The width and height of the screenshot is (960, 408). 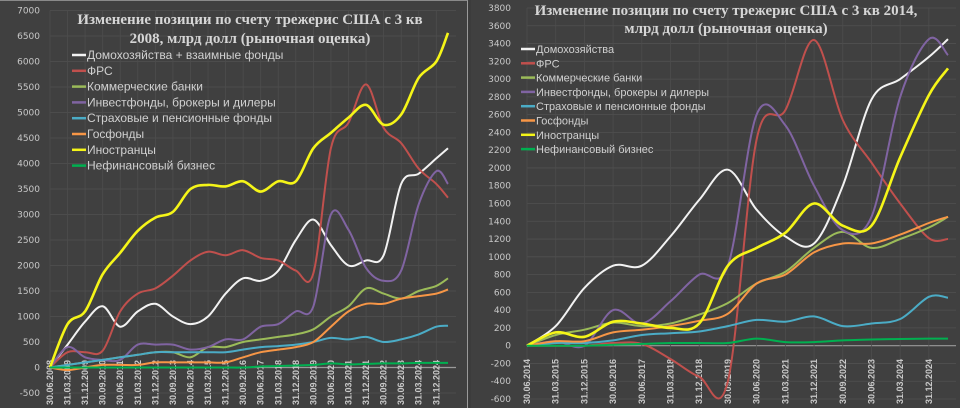 I want to click on x-tick-label: 30.09.2019, so click(x=313, y=382).